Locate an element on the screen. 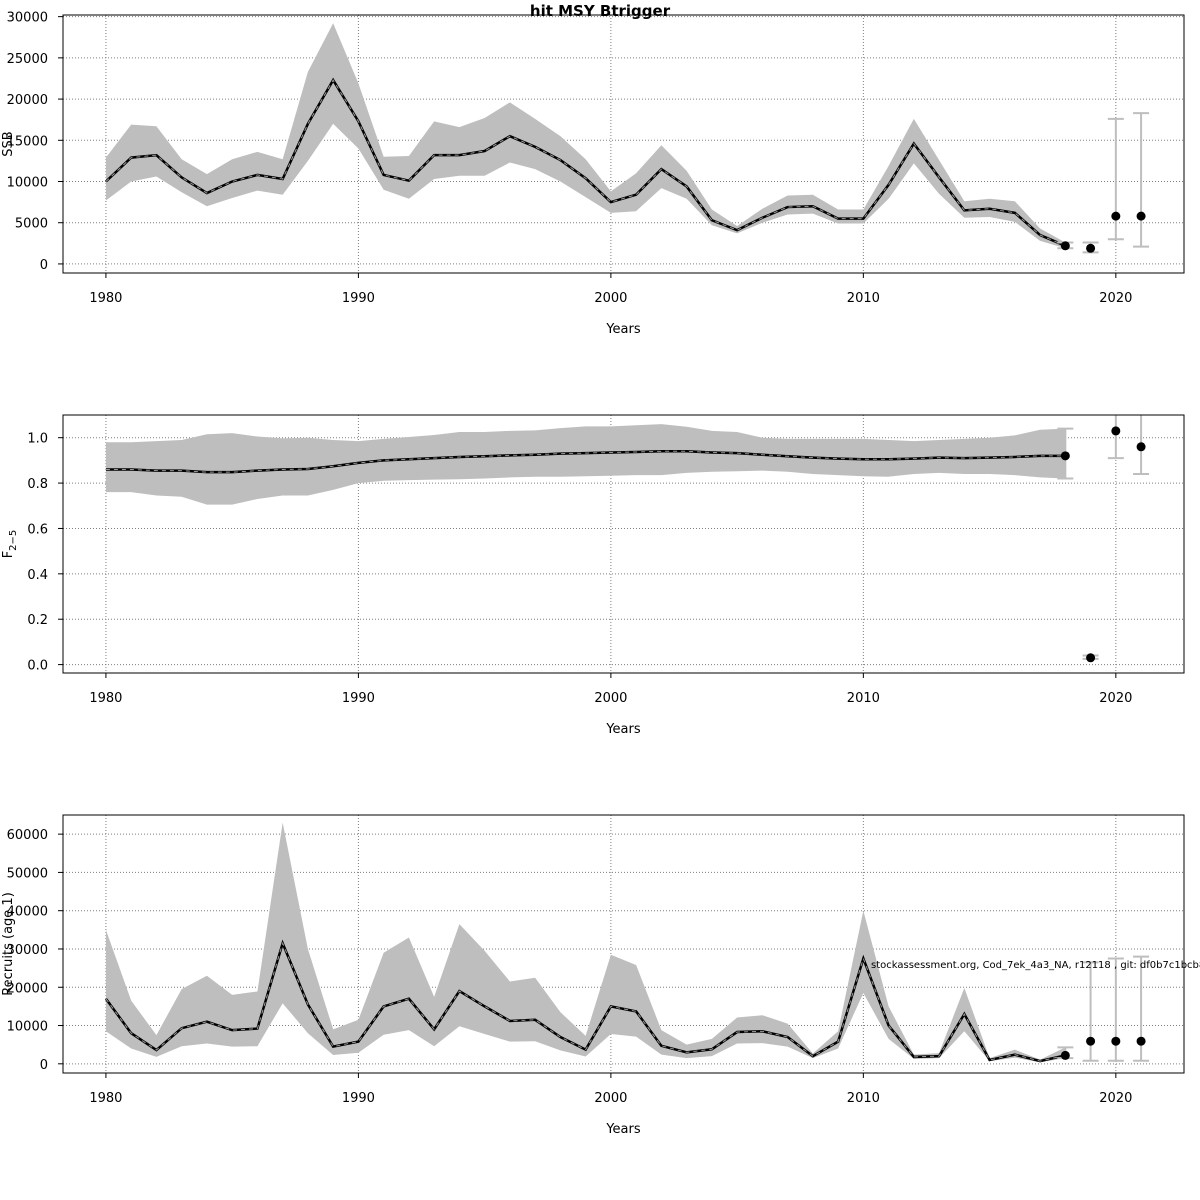 This screenshot has width=1200, height=1200. y-axis-label: SSB is located at coordinates (8, 143).